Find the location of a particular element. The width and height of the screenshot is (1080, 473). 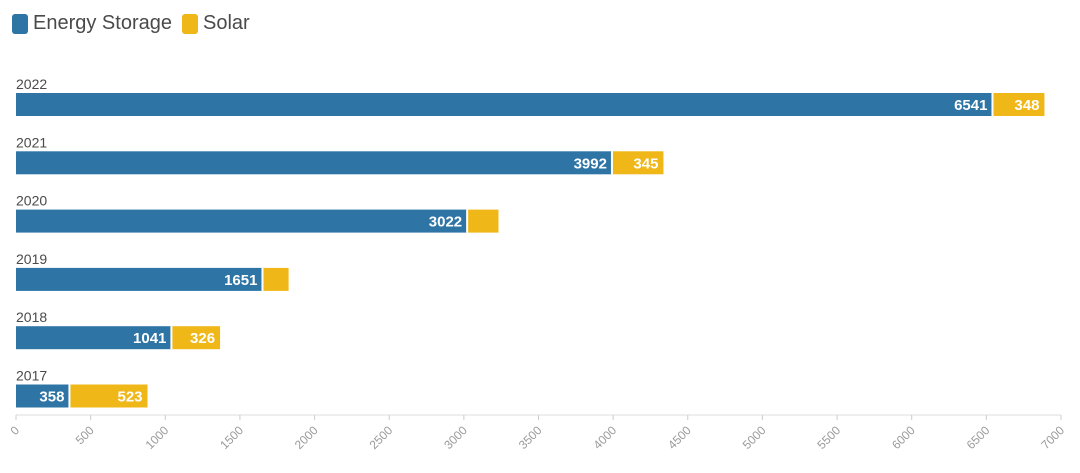

x-tick-label: 1500 is located at coordinates (231, 437).